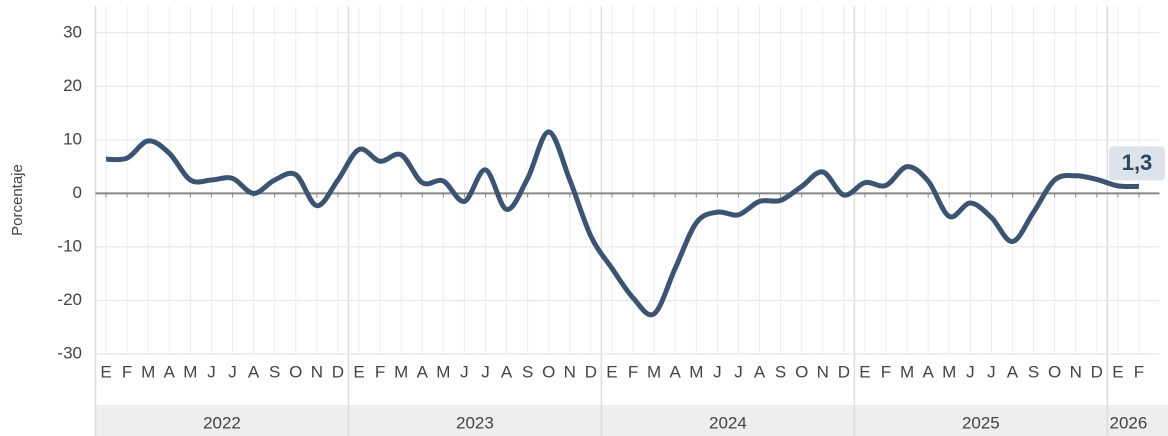 This screenshot has width=1168, height=436. Describe the element at coordinates (1129, 422) in the screenshot. I see `year-label: 2026` at that location.